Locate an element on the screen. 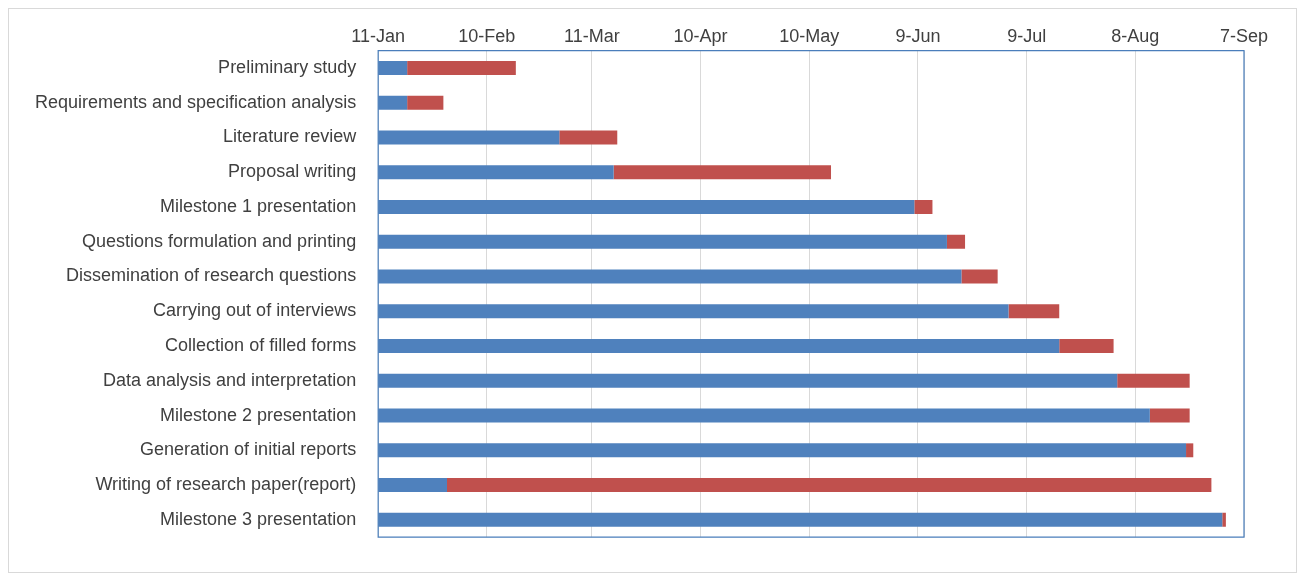 The image size is (1303, 579). y-tick-label: Requirements and specification analysis is located at coordinates (196, 101).